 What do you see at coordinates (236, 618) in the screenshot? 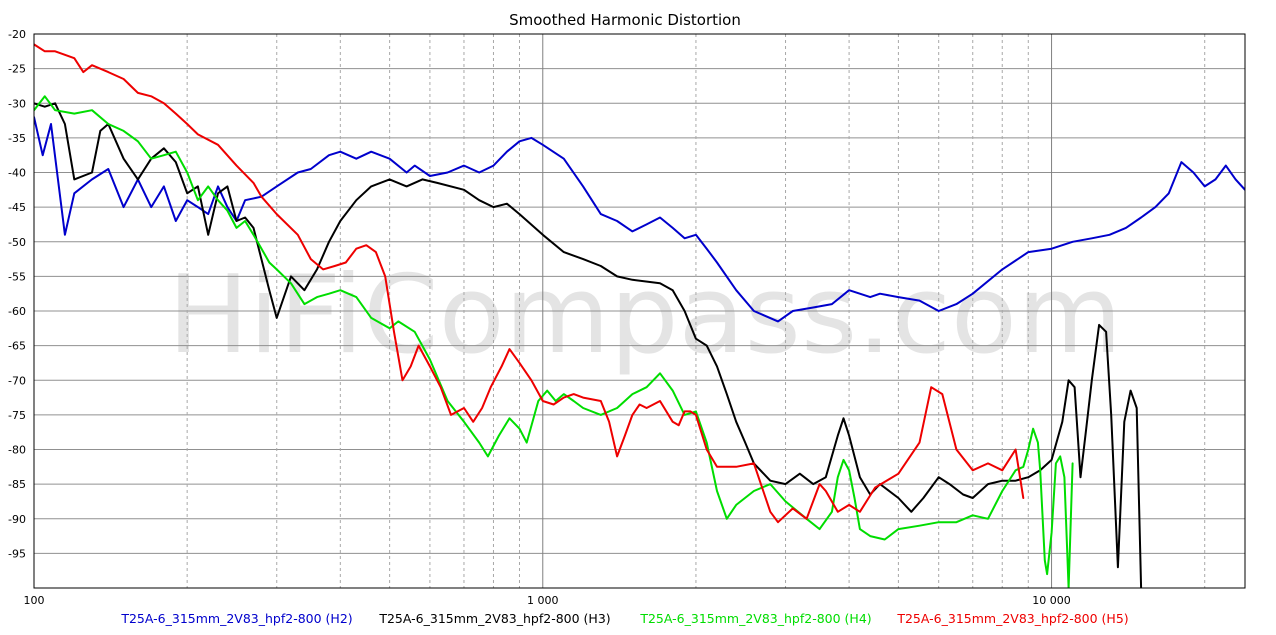
I see `legend-entry-h2: T25A-6_315mm_2V83_hpf2-800 (H2)` at bounding box center [236, 618].